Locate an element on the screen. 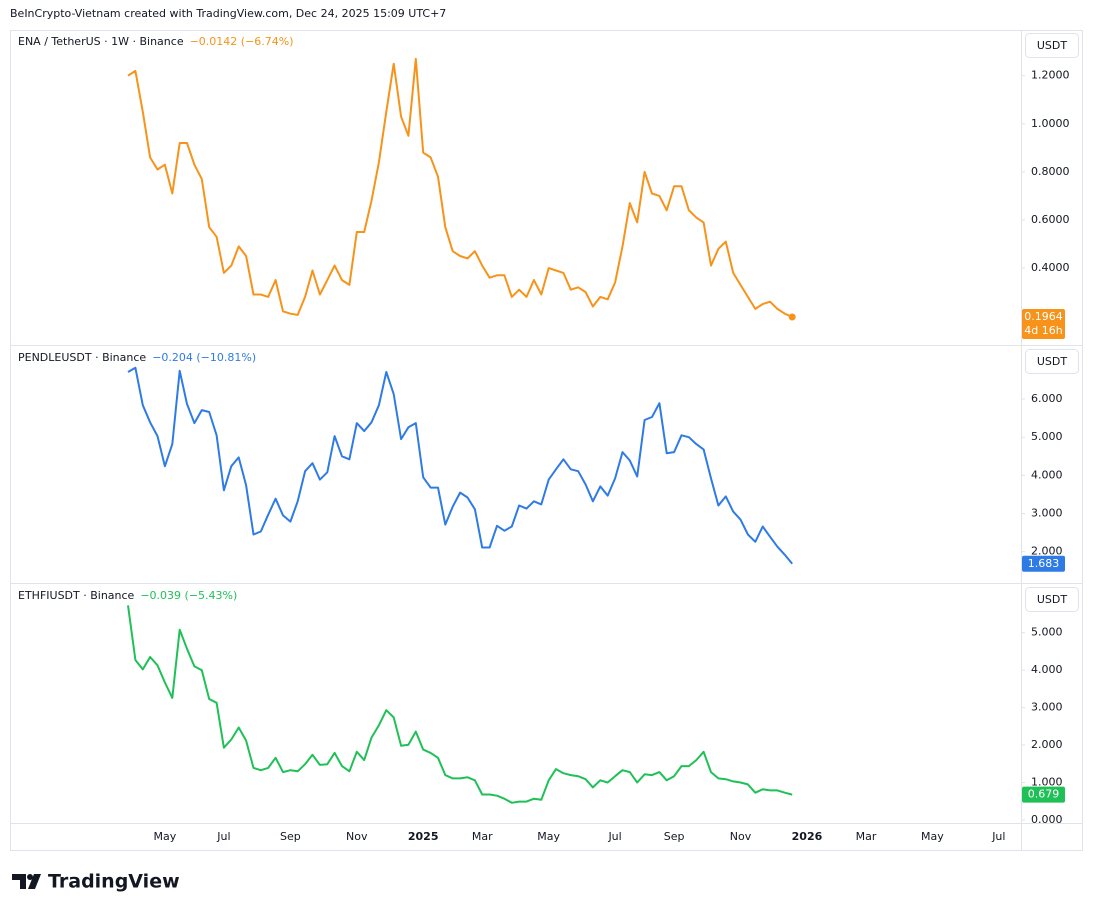  x-tick-label: 2026 is located at coordinates (807, 836).